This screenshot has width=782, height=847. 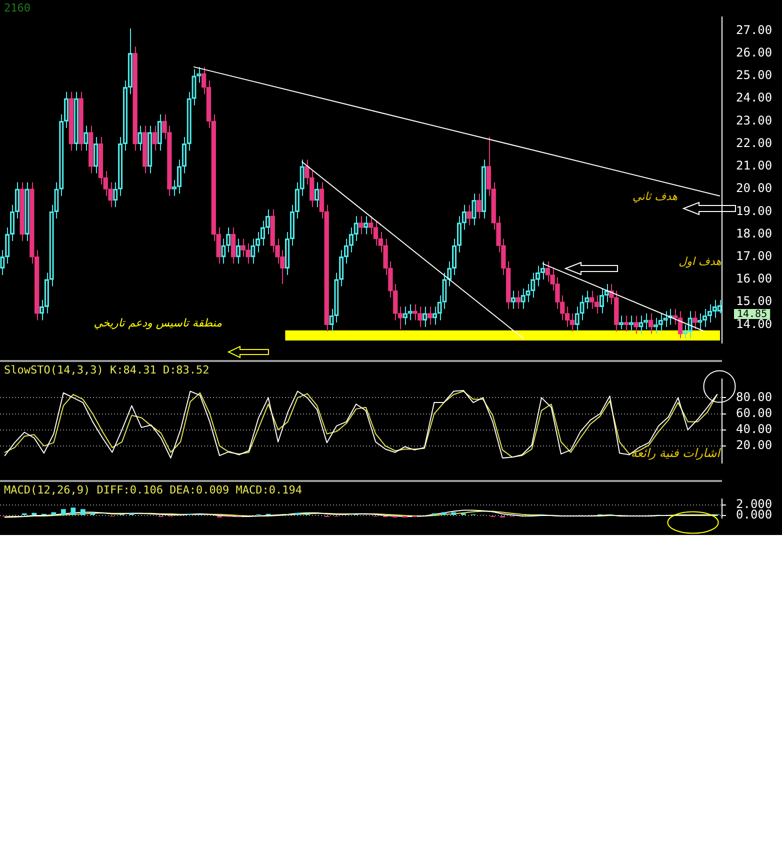 What do you see at coordinates (754, 397) in the screenshot?
I see `y-tick-label: 80.00` at bounding box center [754, 397].